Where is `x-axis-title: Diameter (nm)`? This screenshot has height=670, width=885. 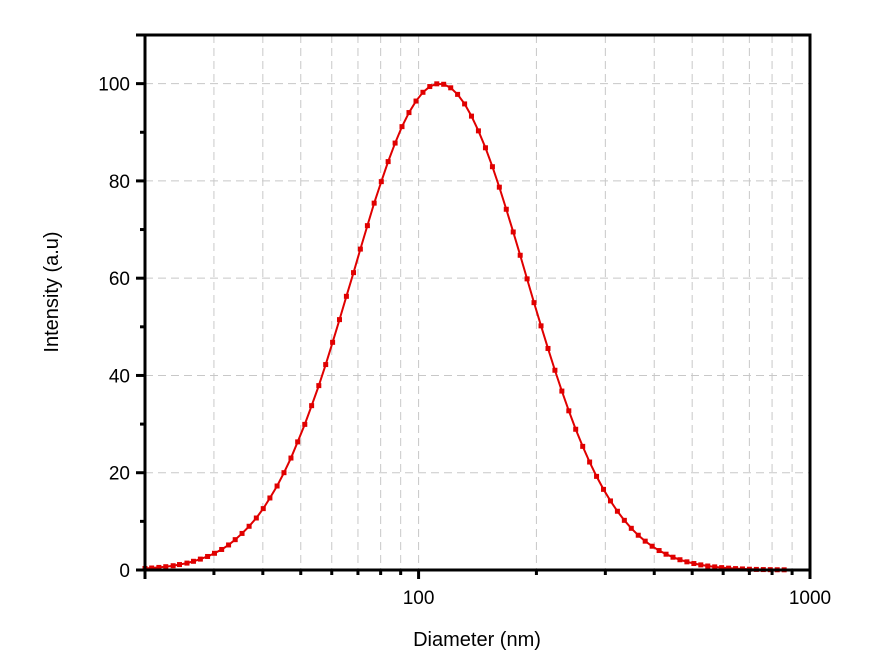
x-axis-title: Diameter (nm) is located at coordinates (477, 640).